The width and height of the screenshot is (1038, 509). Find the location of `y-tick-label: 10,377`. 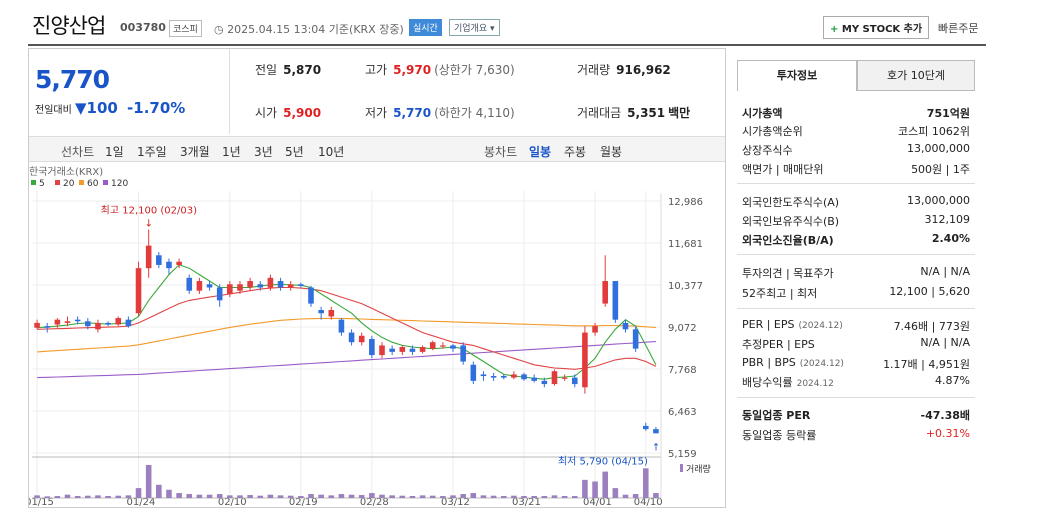

y-tick-label: 10,377 is located at coordinates (685, 286).